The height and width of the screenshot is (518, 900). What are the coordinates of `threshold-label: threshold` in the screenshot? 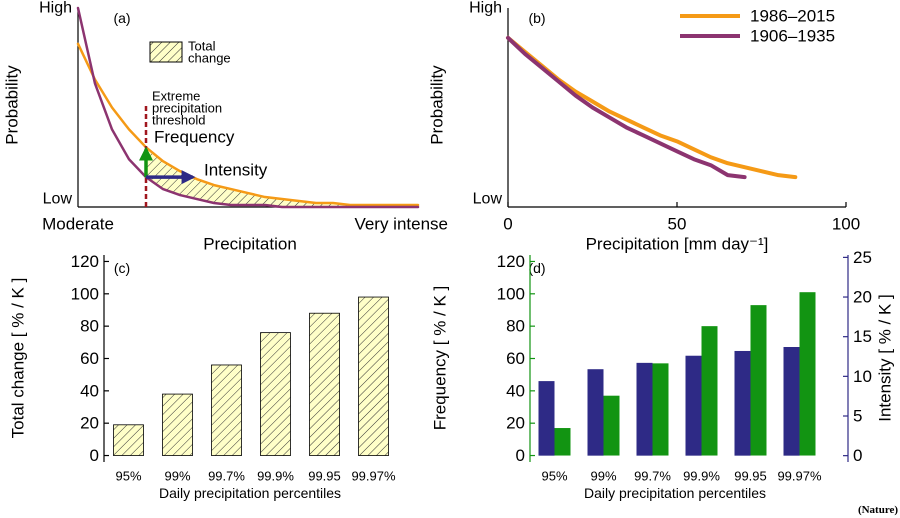 It's located at (178, 120).